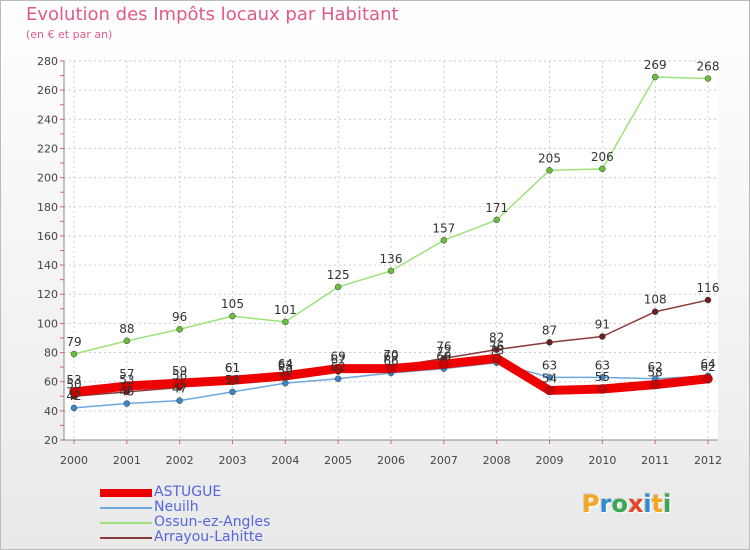 The image size is (750, 550). What do you see at coordinates (443, 228) in the screenshot?
I see `data-label: 157` at bounding box center [443, 228].